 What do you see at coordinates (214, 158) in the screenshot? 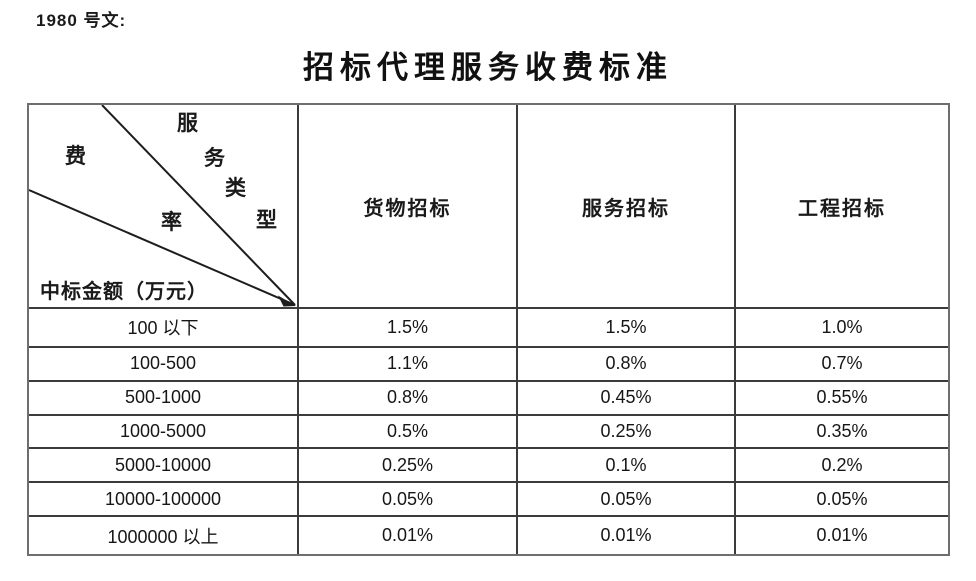
I see `corner-char-service-2: 务` at bounding box center [214, 158].